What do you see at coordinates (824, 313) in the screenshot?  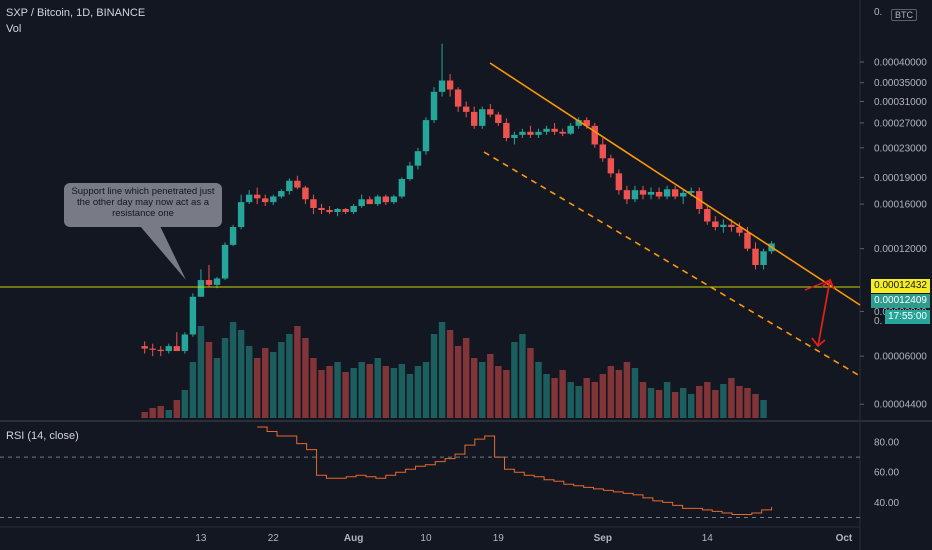 I see `projection-arrow` at bounding box center [824, 313].